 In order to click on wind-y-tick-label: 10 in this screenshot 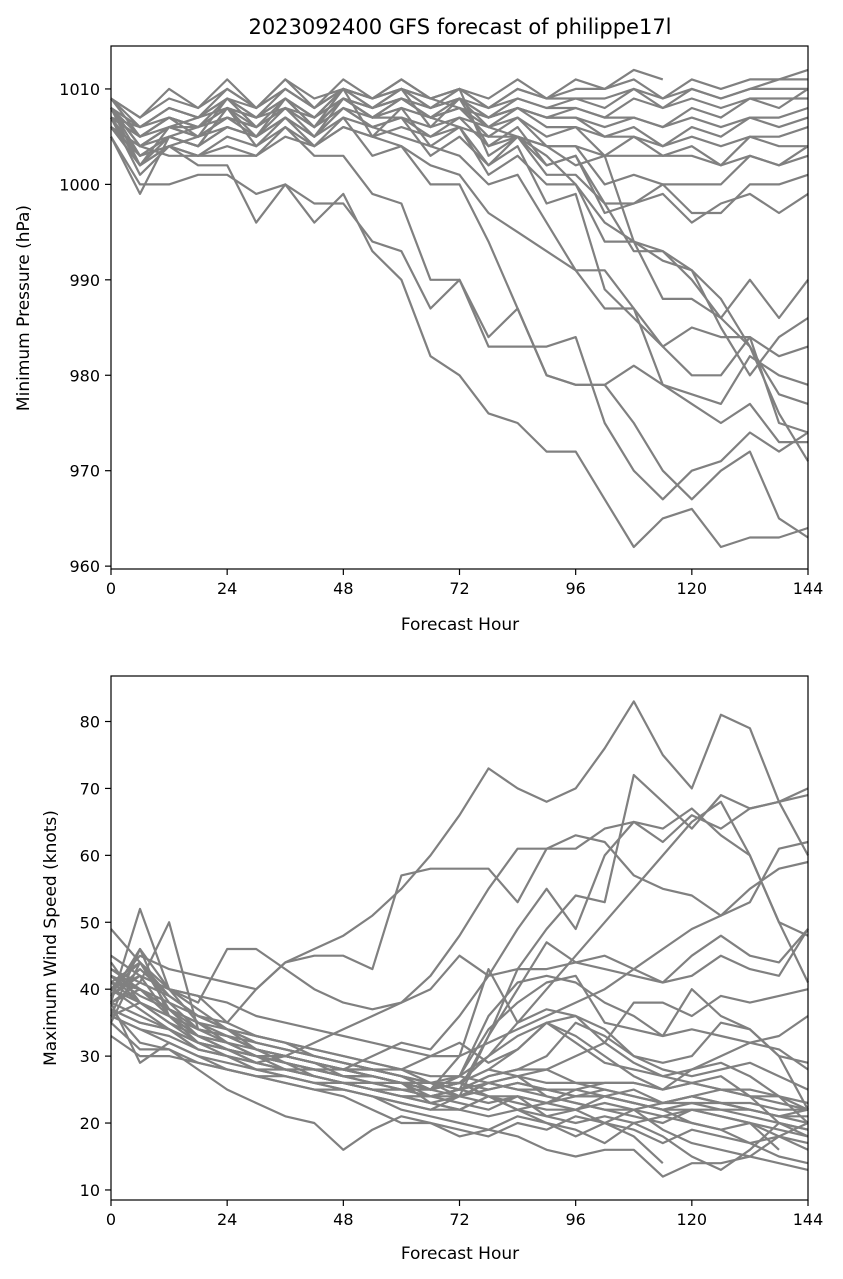, I will do `click(90, 1190)`.